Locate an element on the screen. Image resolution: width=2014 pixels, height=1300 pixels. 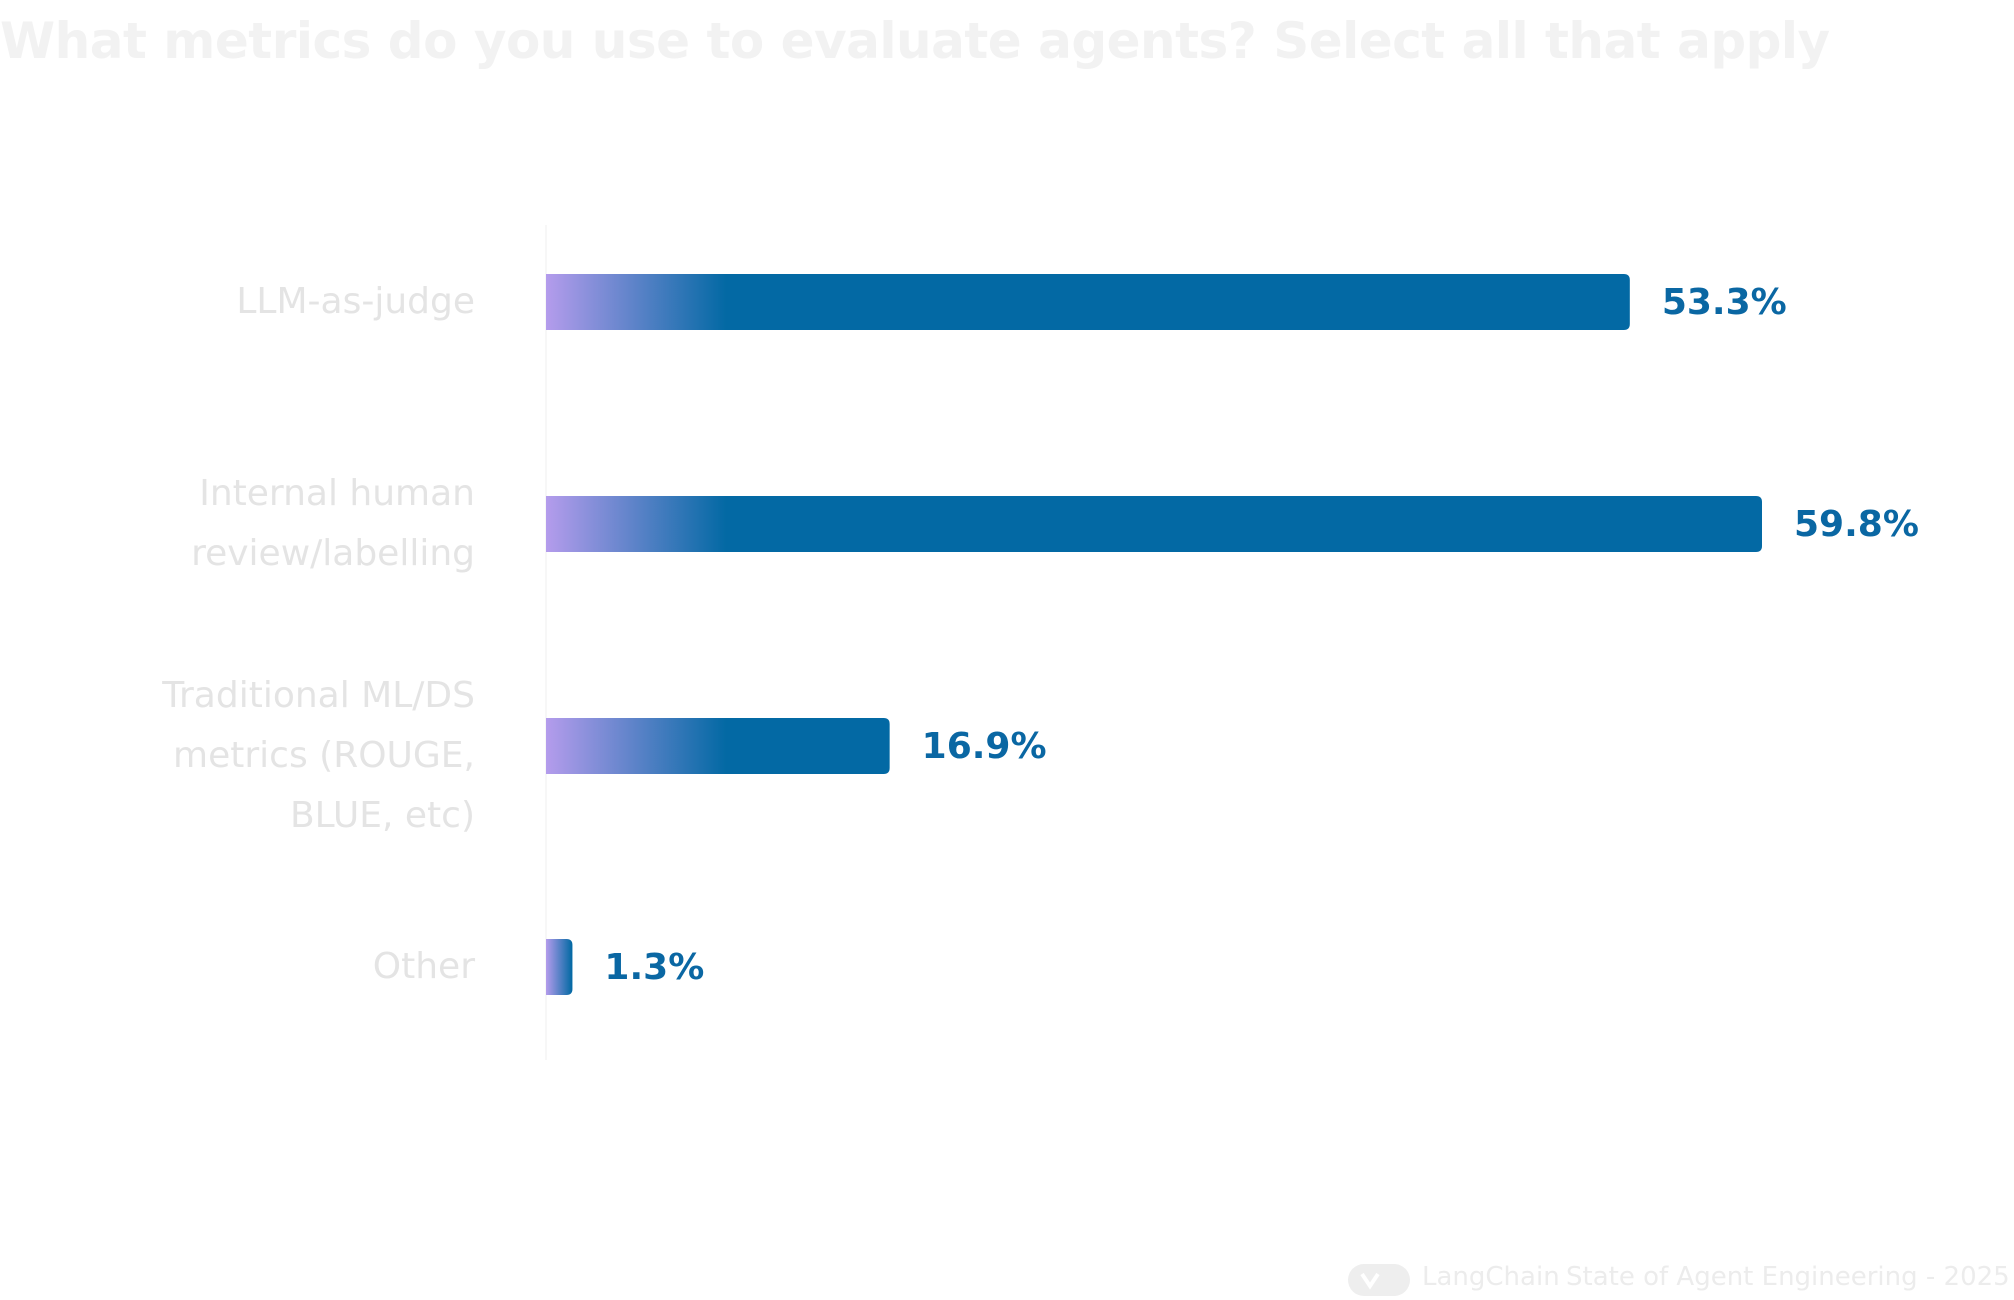
value-label: 16.9% is located at coordinates (984, 746).